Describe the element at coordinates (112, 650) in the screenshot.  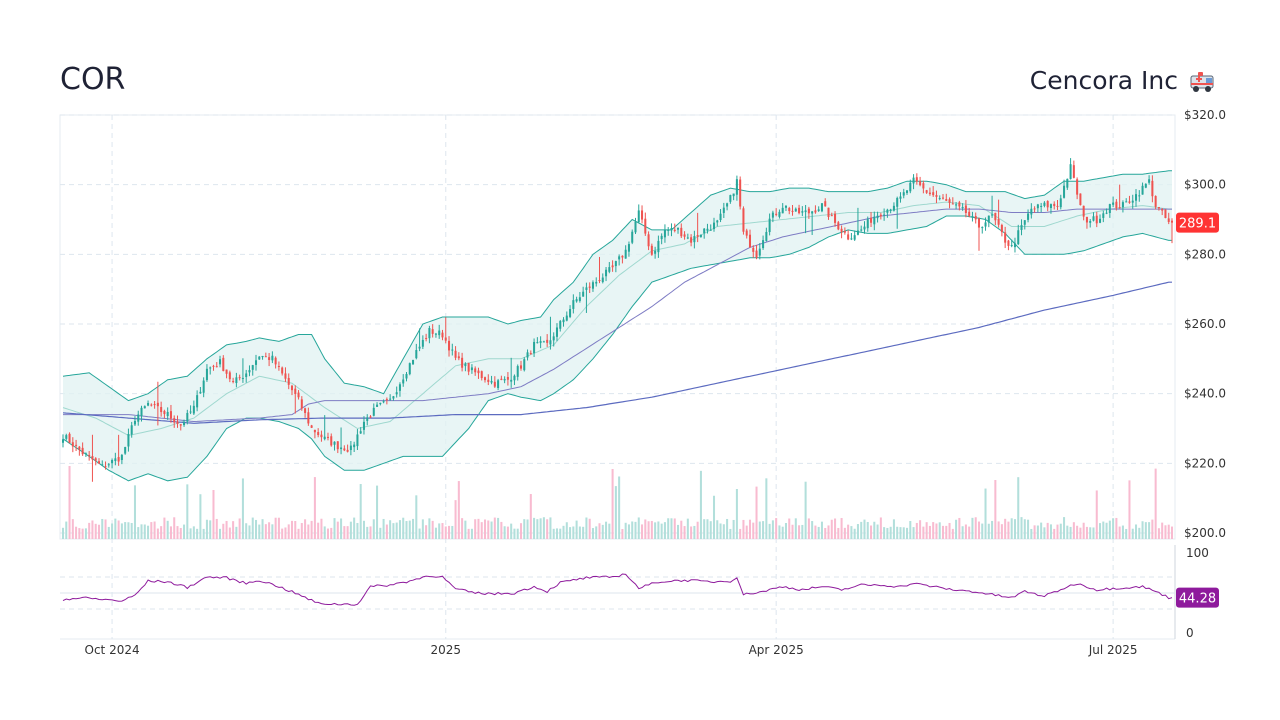
I see `x-tick-label: Oct 2024` at that location.